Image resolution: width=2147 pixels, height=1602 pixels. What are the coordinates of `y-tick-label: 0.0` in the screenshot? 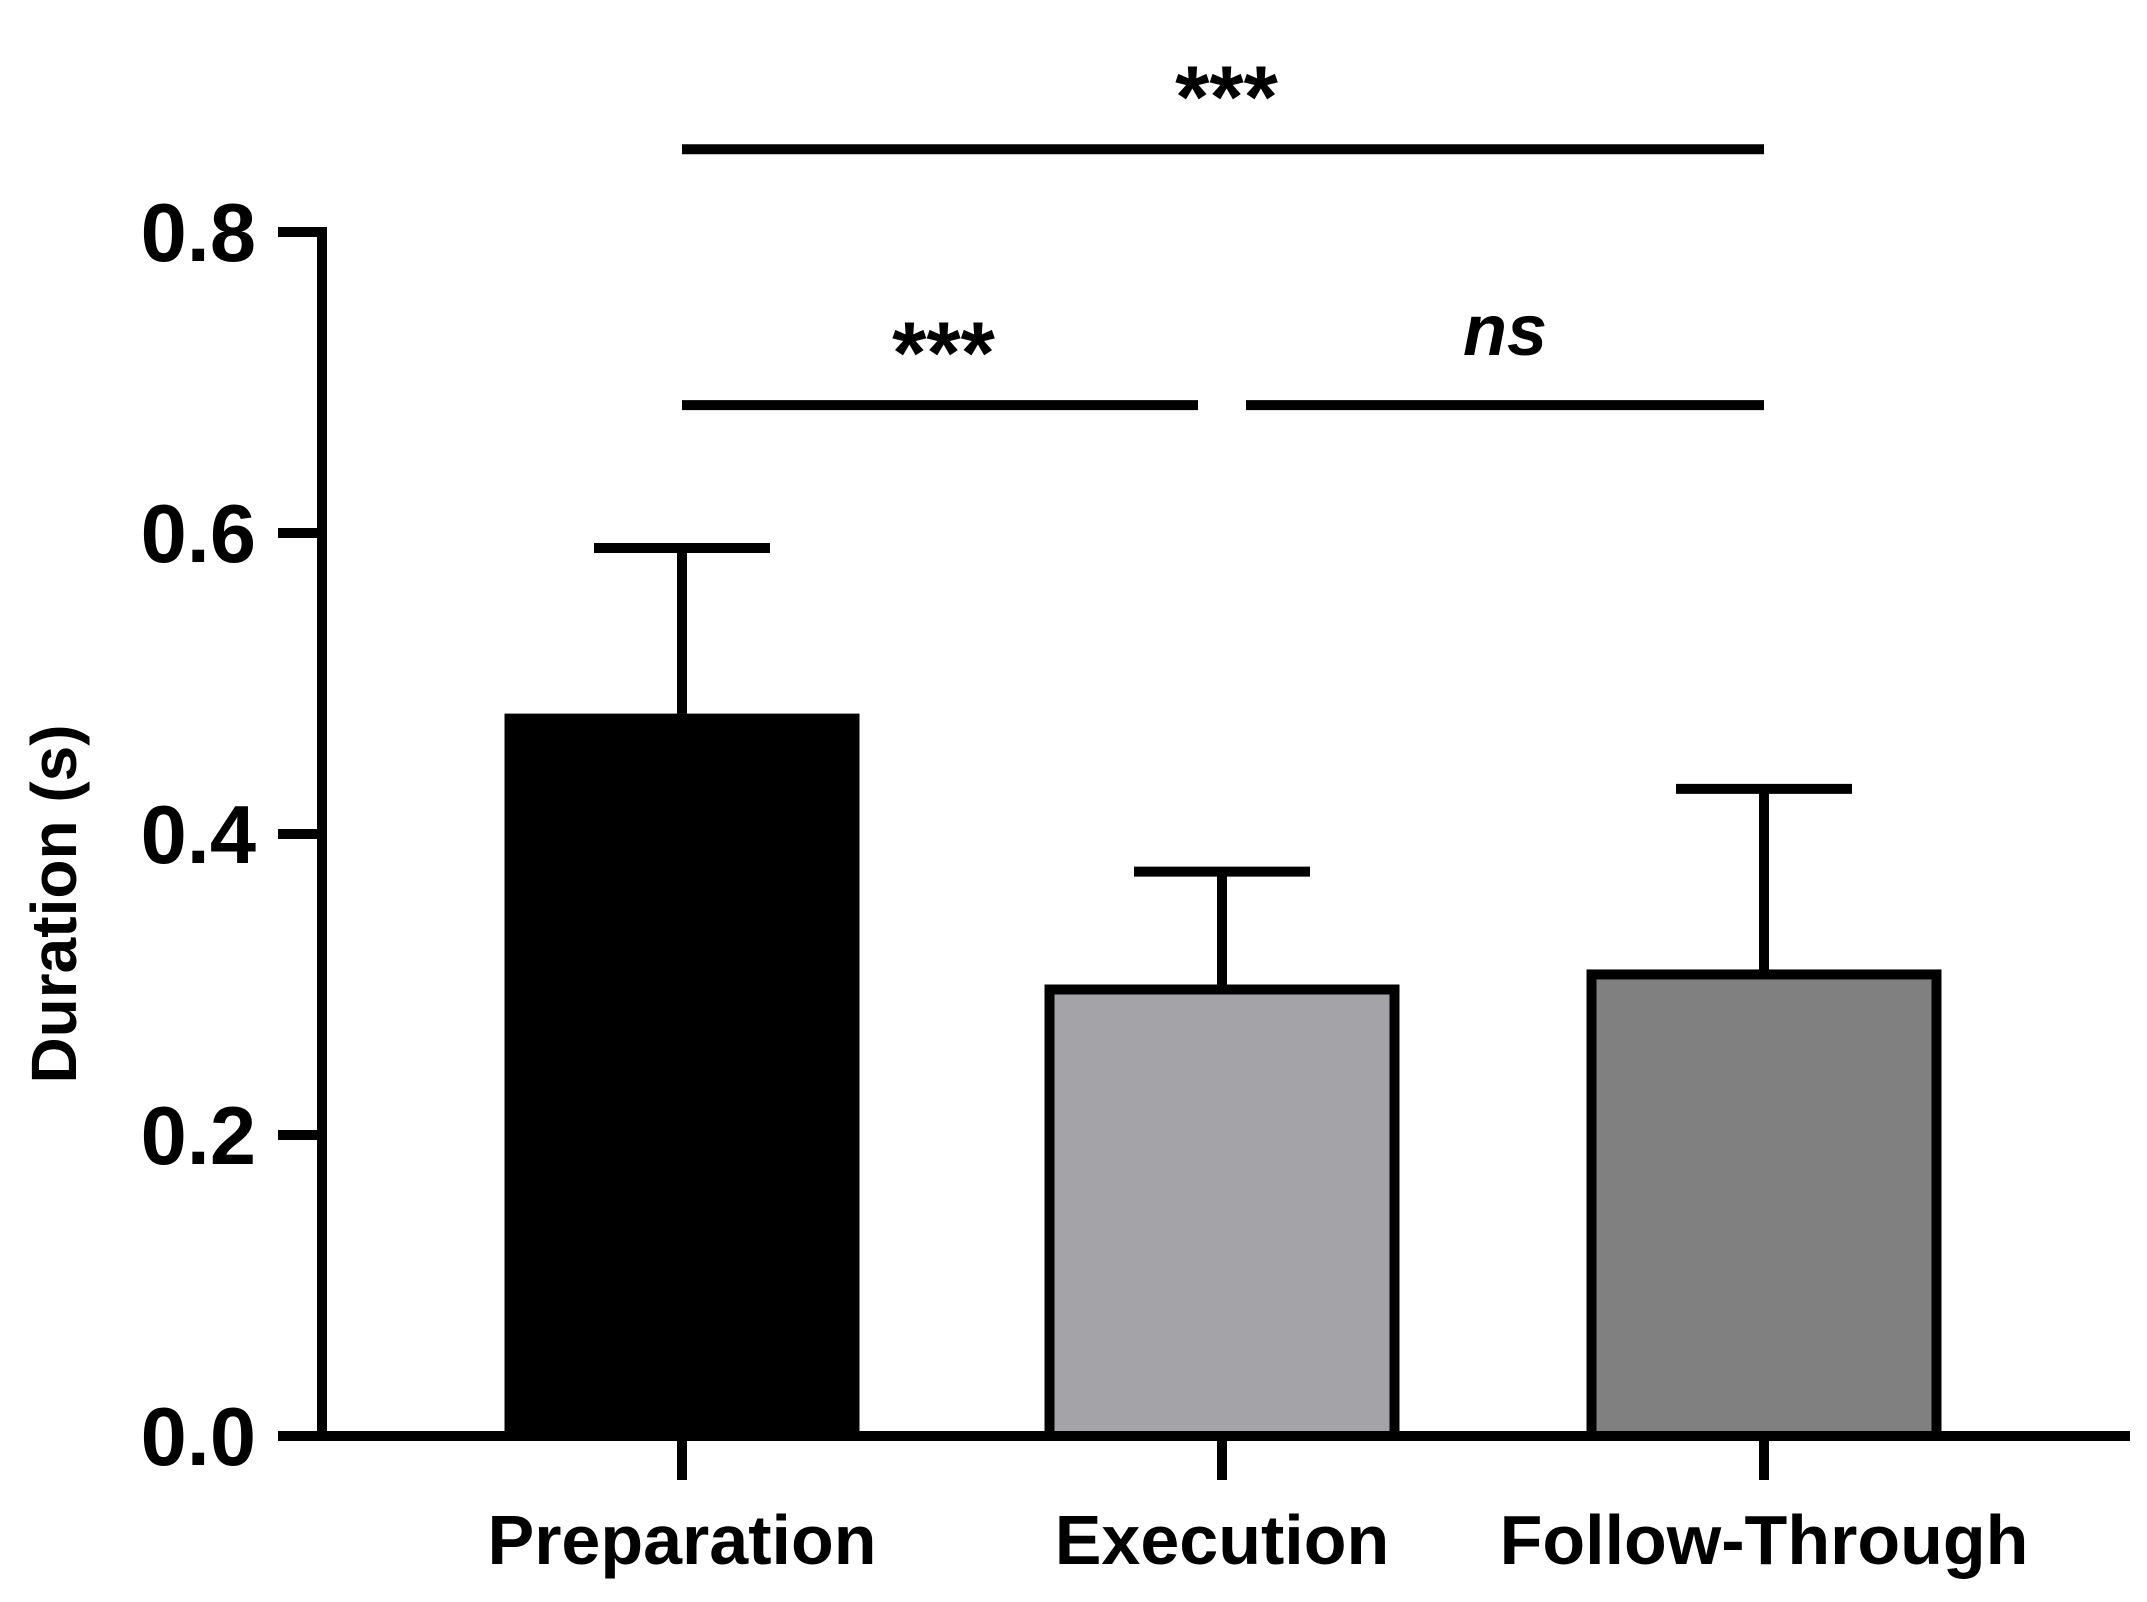 It's located at (198, 1436).